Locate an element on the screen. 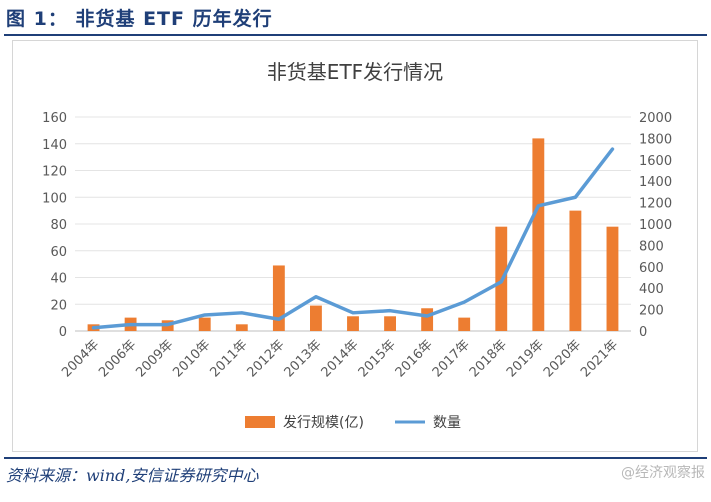 This screenshot has height=502, width=711. right-tick-label: 2000 is located at coordinates (655, 118).